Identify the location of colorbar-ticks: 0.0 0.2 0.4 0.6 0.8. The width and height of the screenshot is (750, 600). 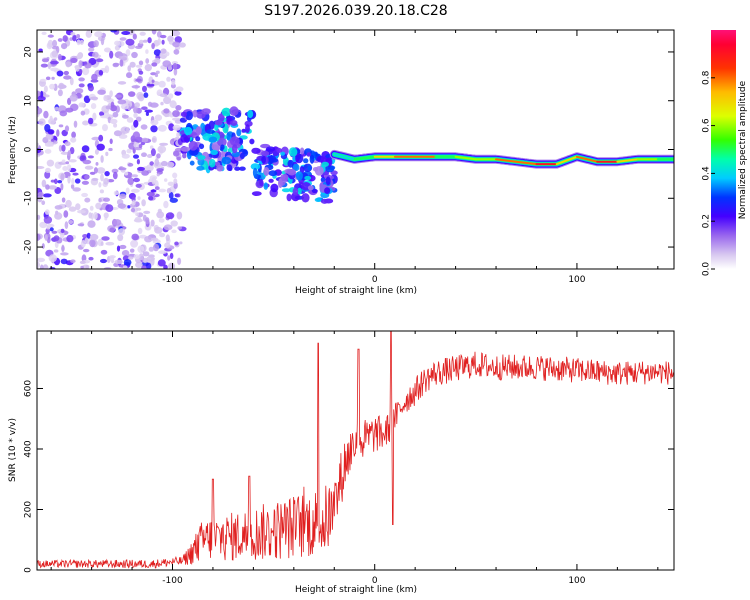
(708, 173).